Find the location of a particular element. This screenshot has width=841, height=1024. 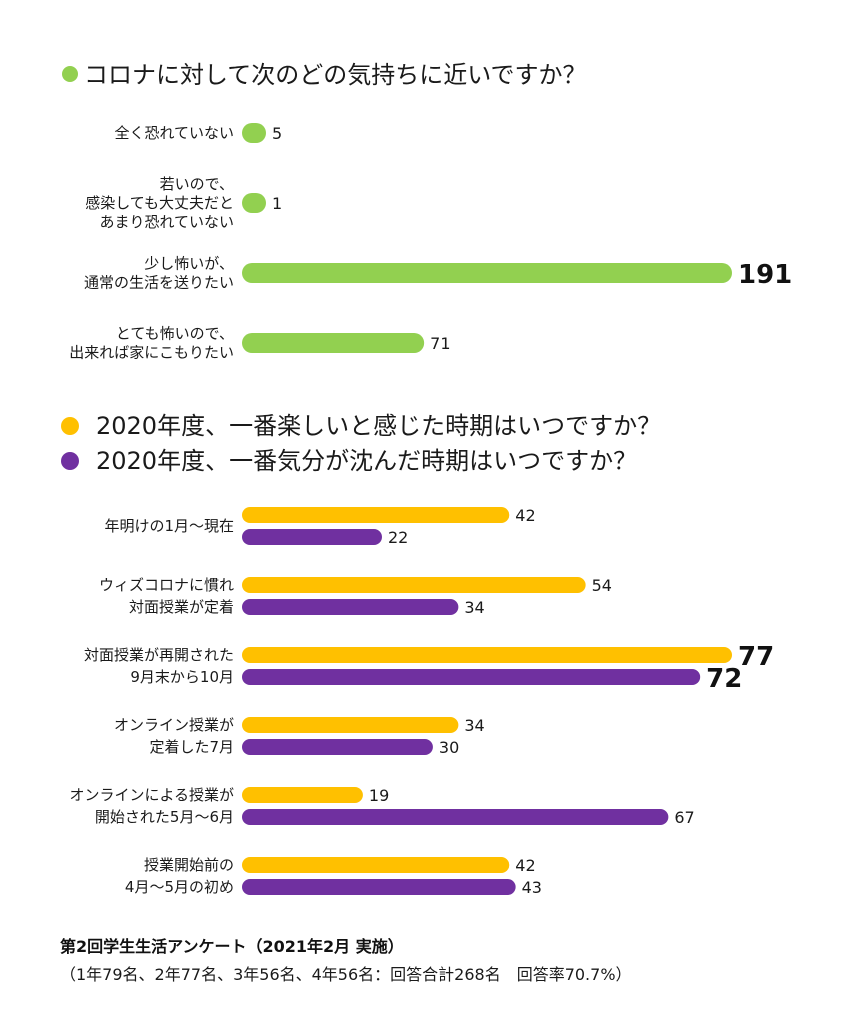

category-label: 9月末から10月 is located at coordinates (182, 677).